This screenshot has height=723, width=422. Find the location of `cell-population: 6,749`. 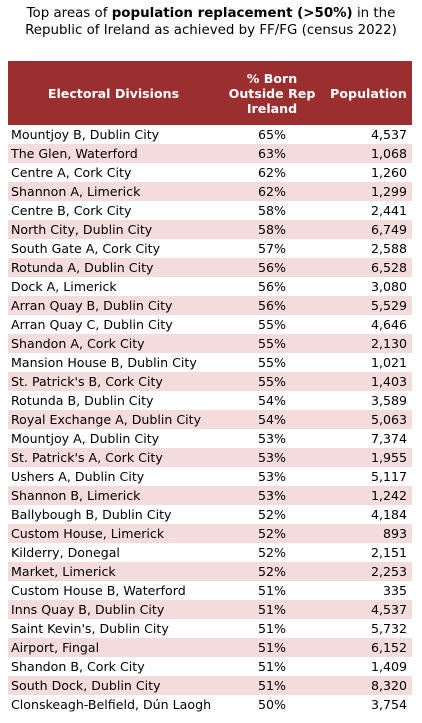

cell-population: 6,749 is located at coordinates (368, 229).